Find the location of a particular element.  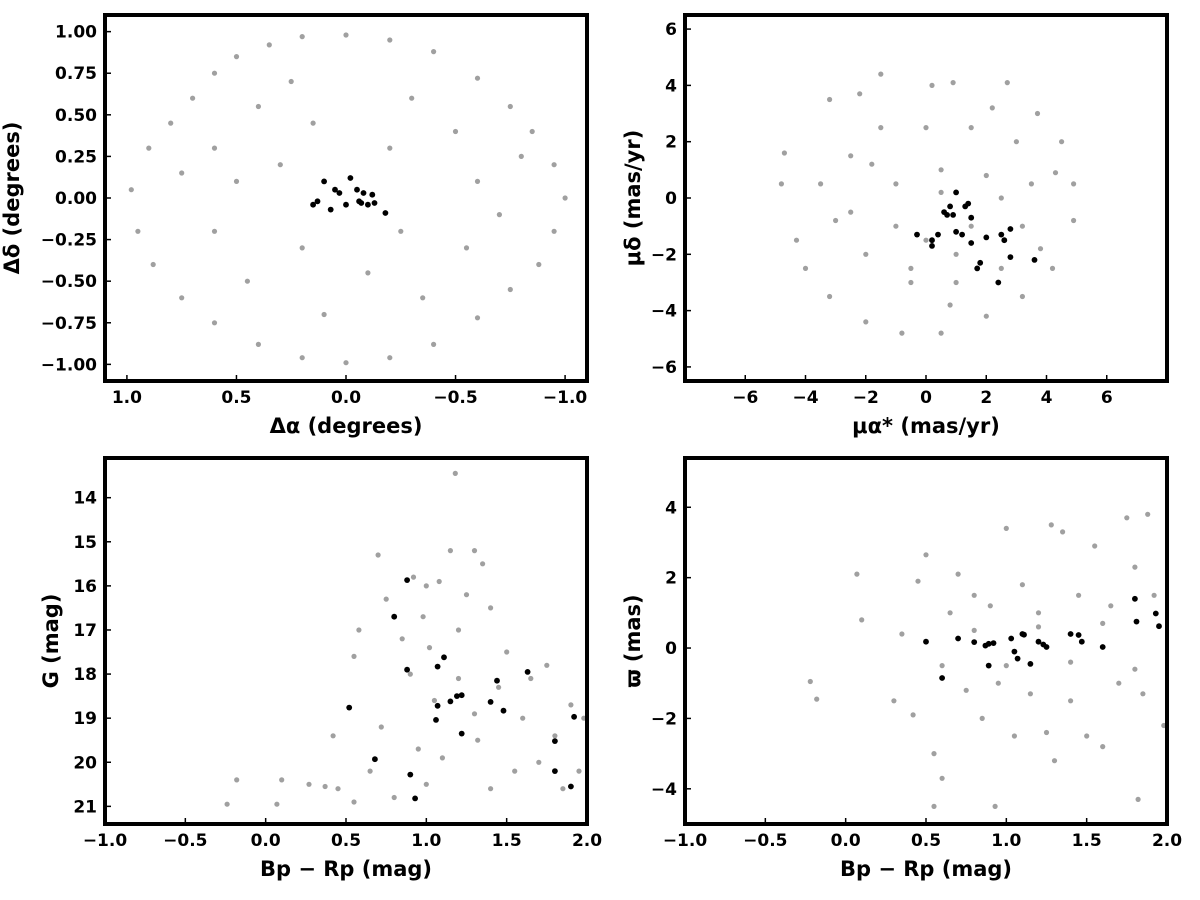

x-tick-label: −1.0 is located at coordinates (685, 841).